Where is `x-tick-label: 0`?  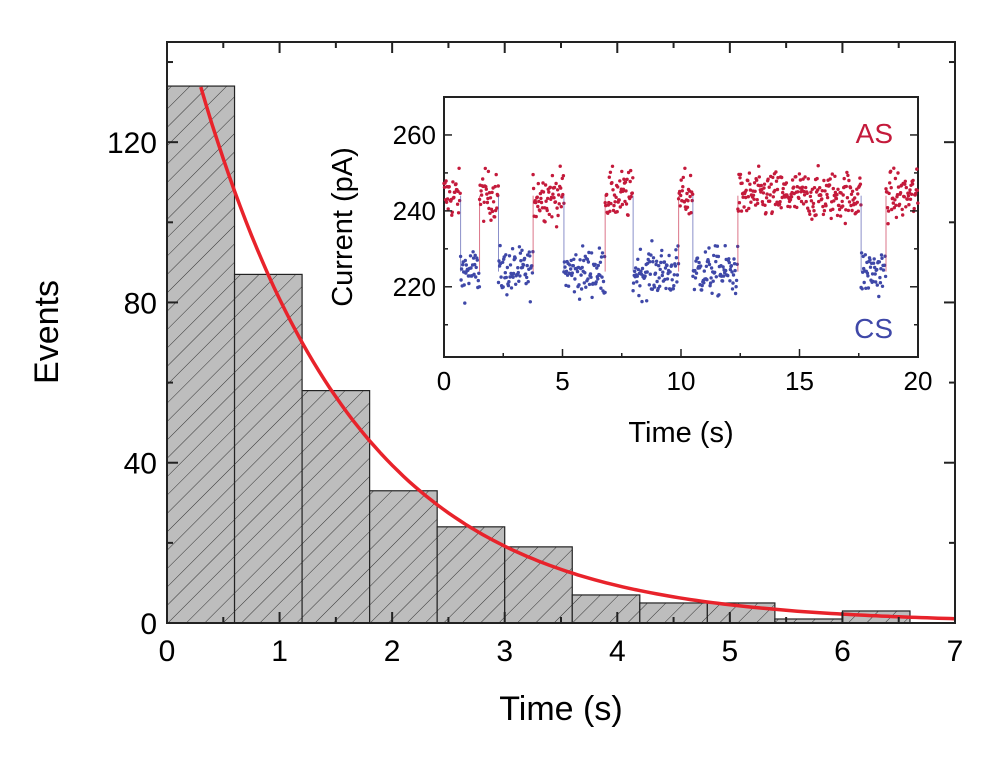
x-tick-label: 0 is located at coordinates (167, 651).